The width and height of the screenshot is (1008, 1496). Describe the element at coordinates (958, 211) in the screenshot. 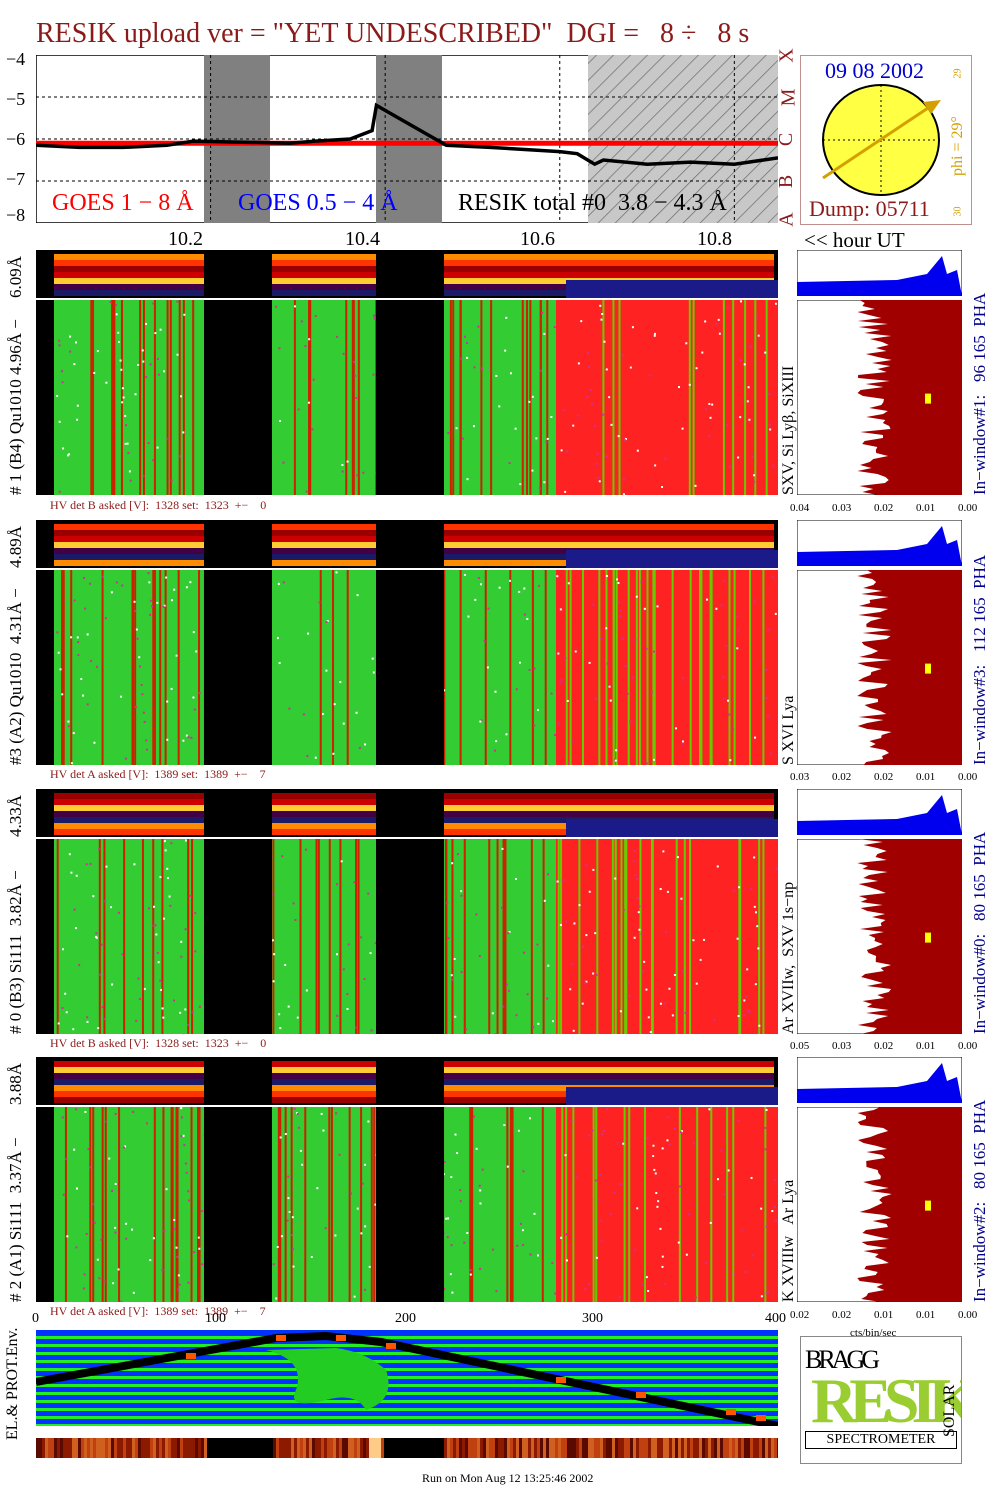

I see `phi-tick-bottom: 30` at that location.